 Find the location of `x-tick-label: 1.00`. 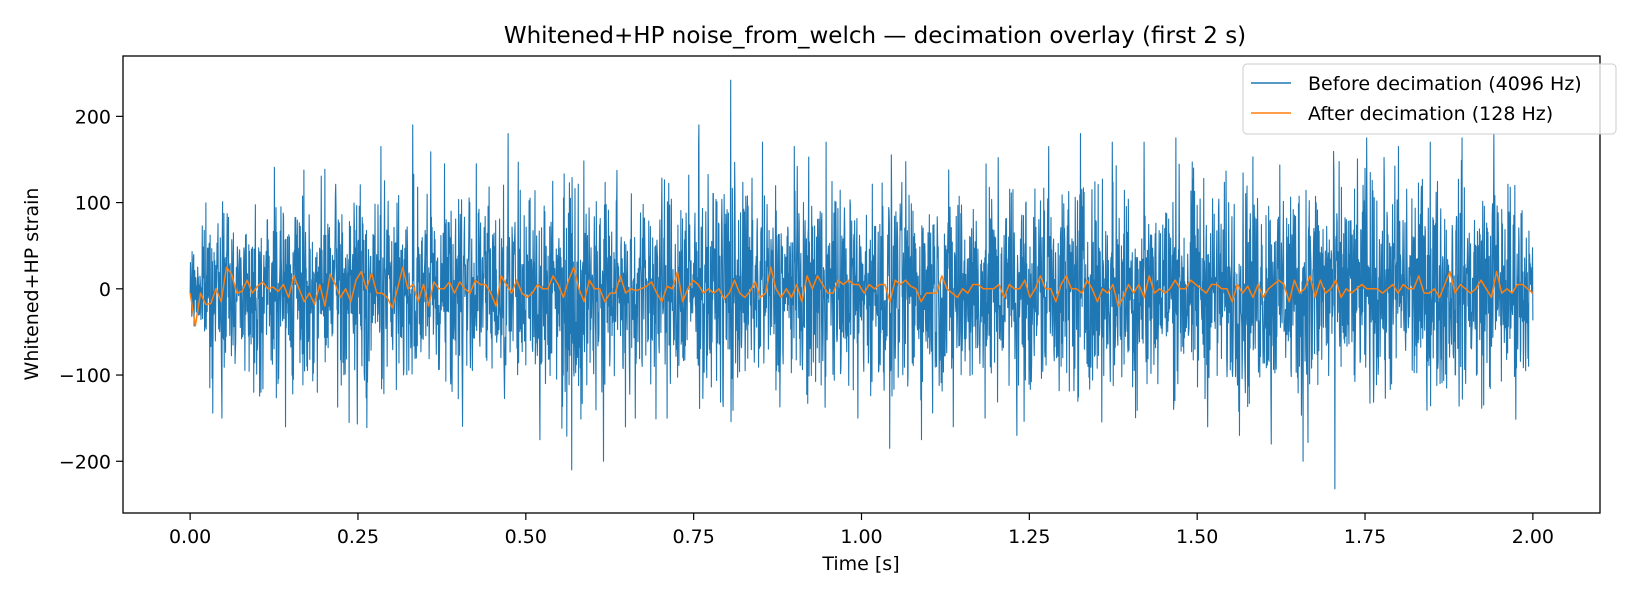

x-tick-label: 1.00 is located at coordinates (861, 537).